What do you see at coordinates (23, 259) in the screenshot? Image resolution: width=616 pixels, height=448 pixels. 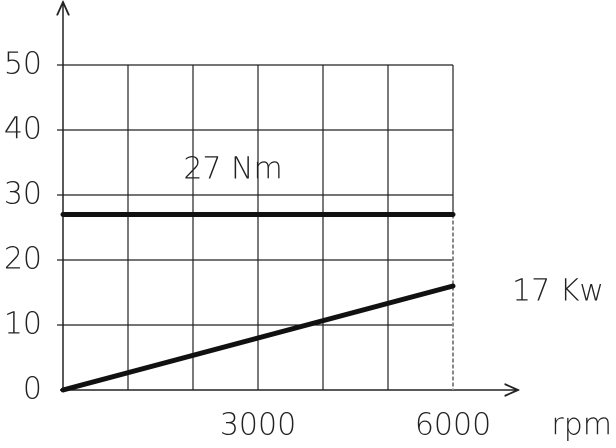 I see `y-tick-label: 20` at bounding box center [23, 259].